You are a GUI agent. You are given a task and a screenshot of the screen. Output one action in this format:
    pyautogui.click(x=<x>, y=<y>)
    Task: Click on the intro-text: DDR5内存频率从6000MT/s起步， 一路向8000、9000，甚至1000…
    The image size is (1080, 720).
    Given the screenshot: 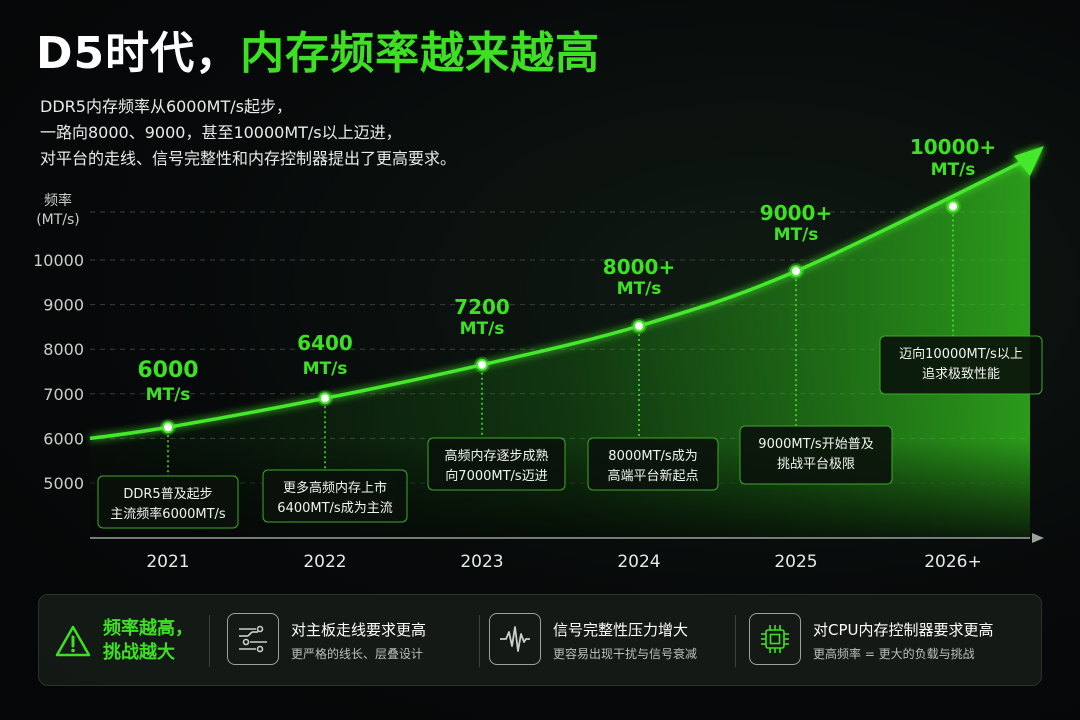 What is the action you would take?
    pyautogui.click(x=320, y=133)
    